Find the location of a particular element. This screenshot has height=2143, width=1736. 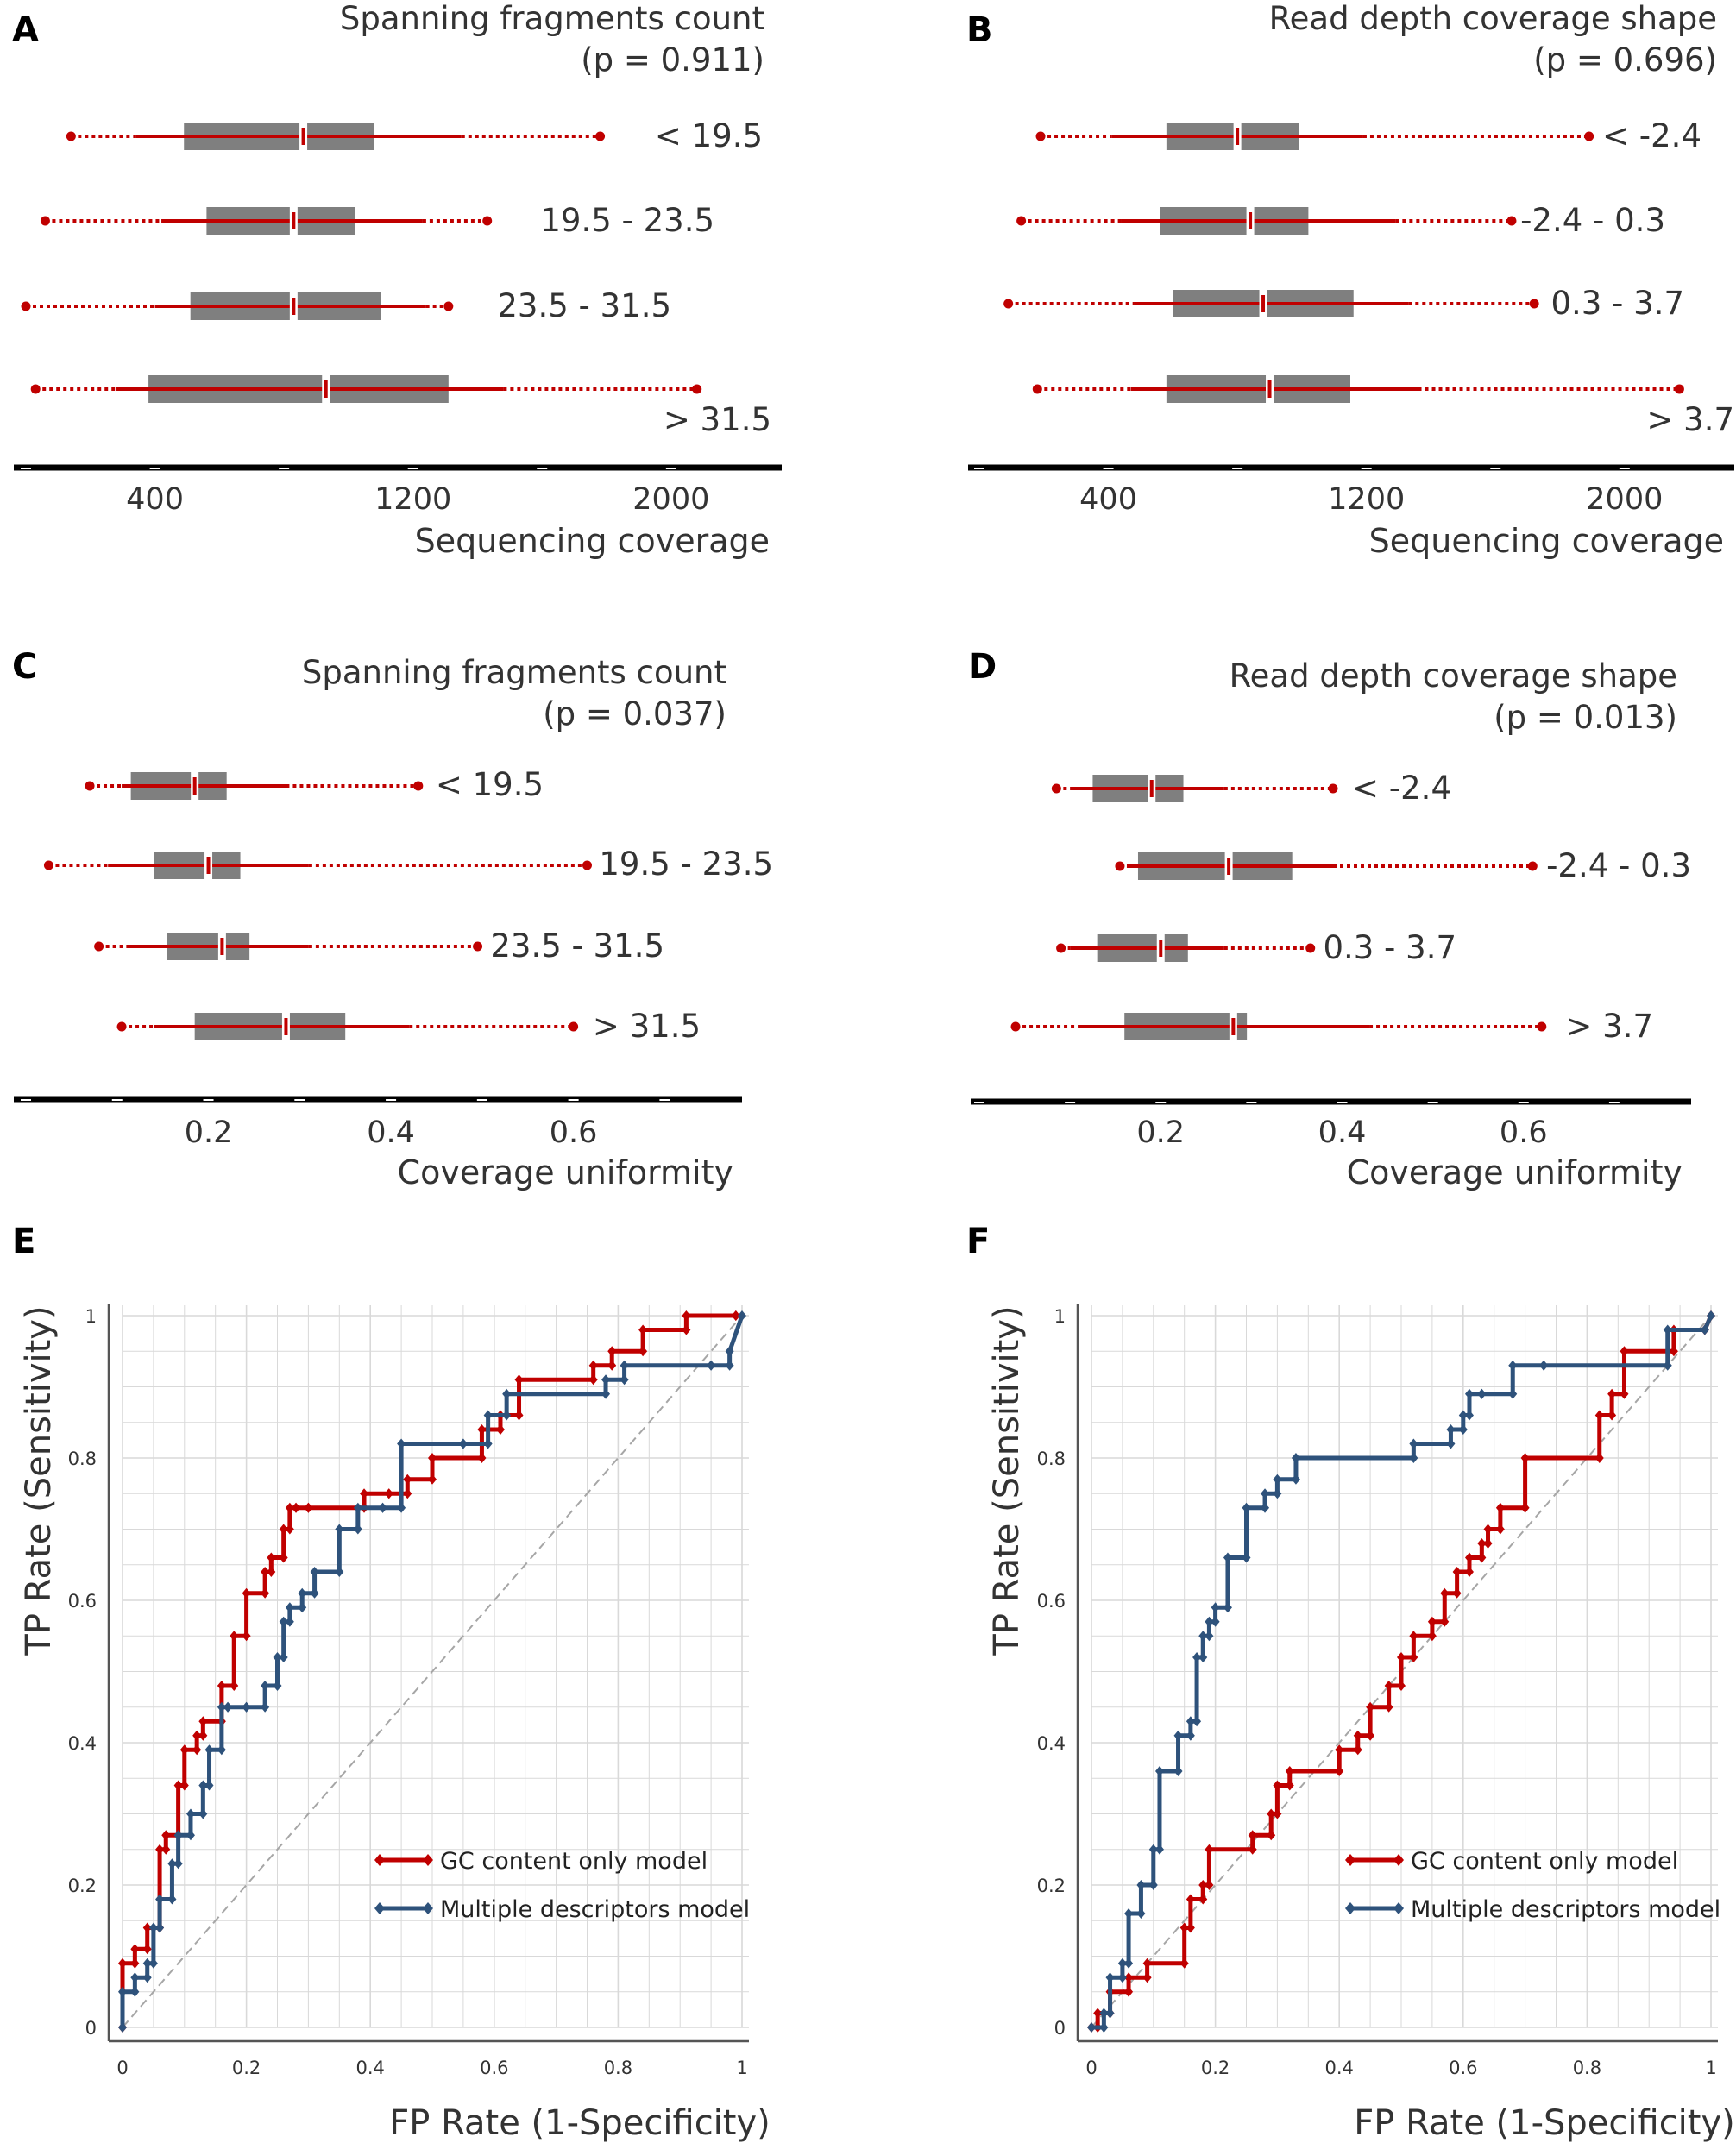

y-tick-label: 0.6 is located at coordinates (1051, 1601).